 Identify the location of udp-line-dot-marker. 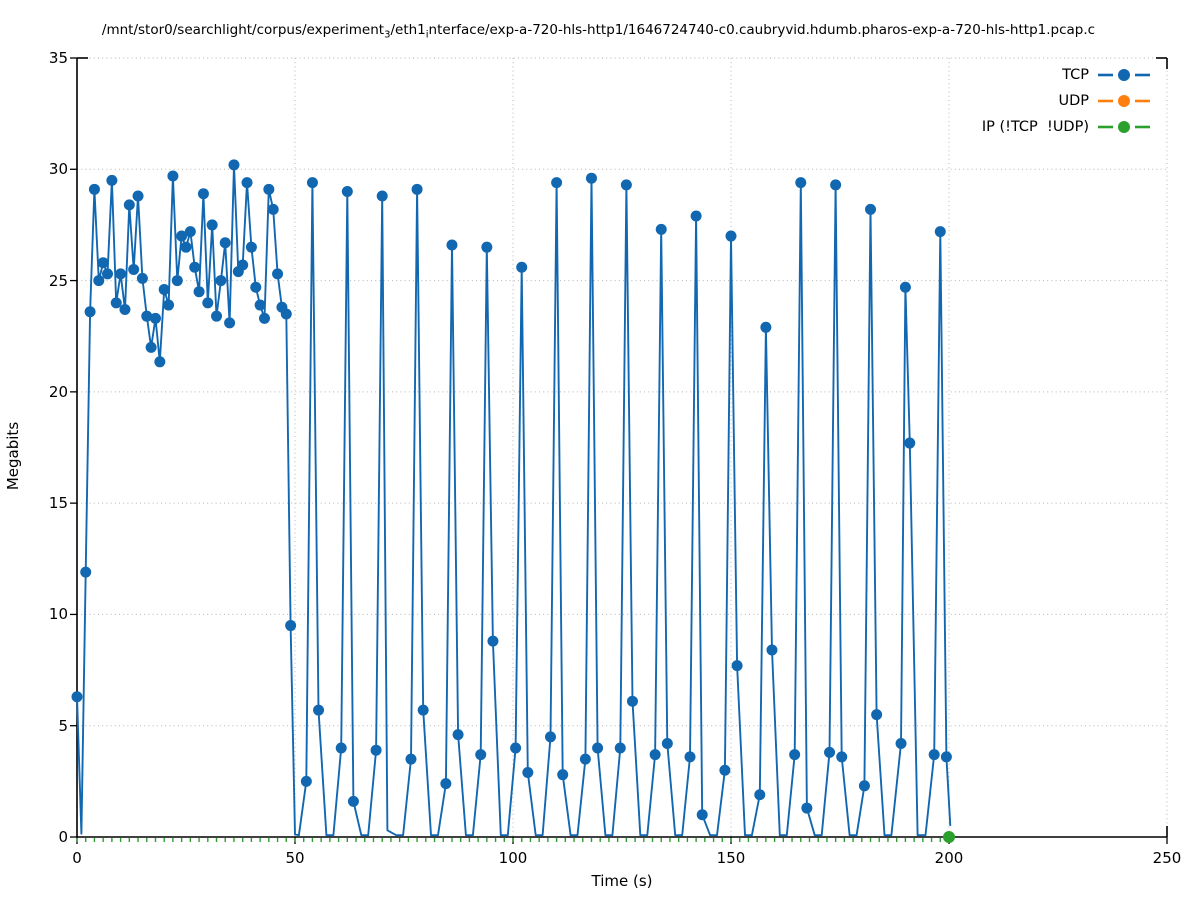
(1124, 101).